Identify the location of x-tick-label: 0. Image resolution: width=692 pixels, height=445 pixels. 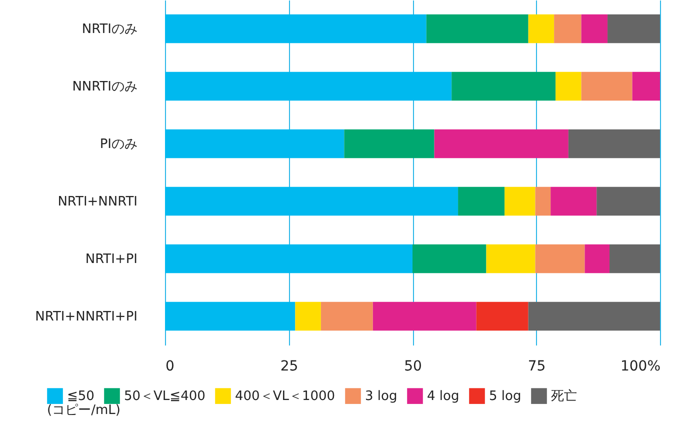
(170, 366).